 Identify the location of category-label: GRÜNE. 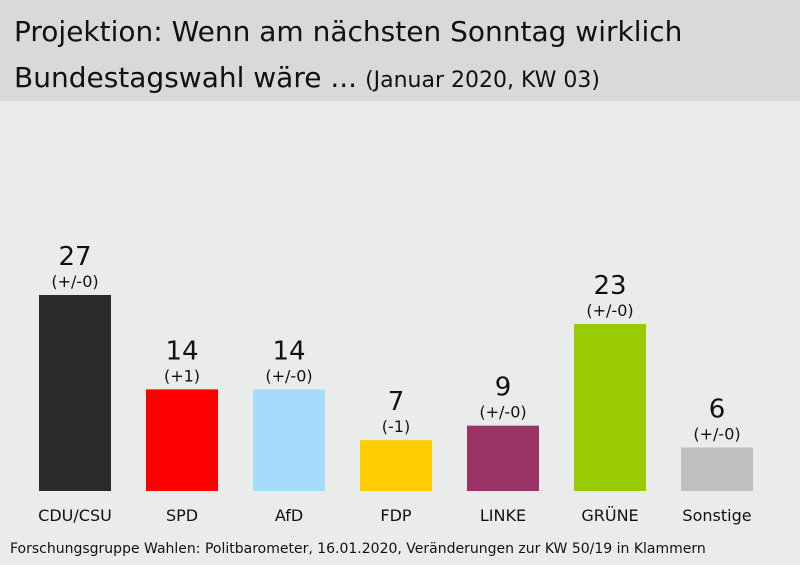
(609, 515).